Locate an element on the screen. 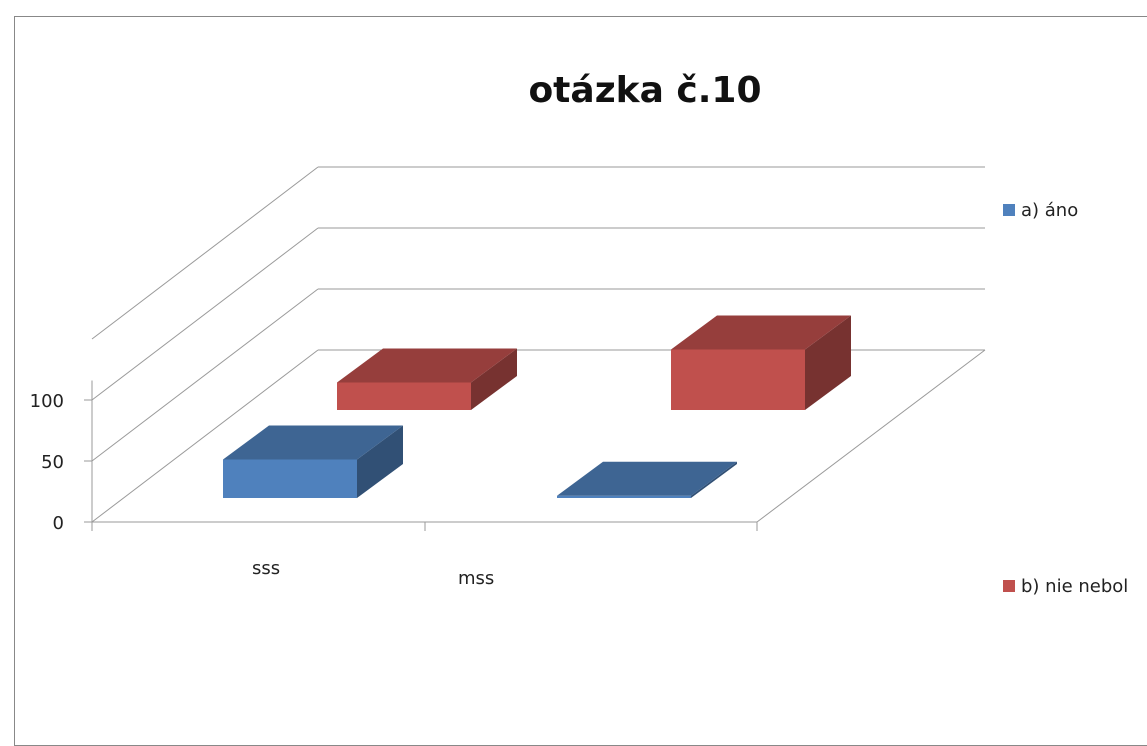  bar-front-sss-nie-nebol is located at coordinates (404, 396).